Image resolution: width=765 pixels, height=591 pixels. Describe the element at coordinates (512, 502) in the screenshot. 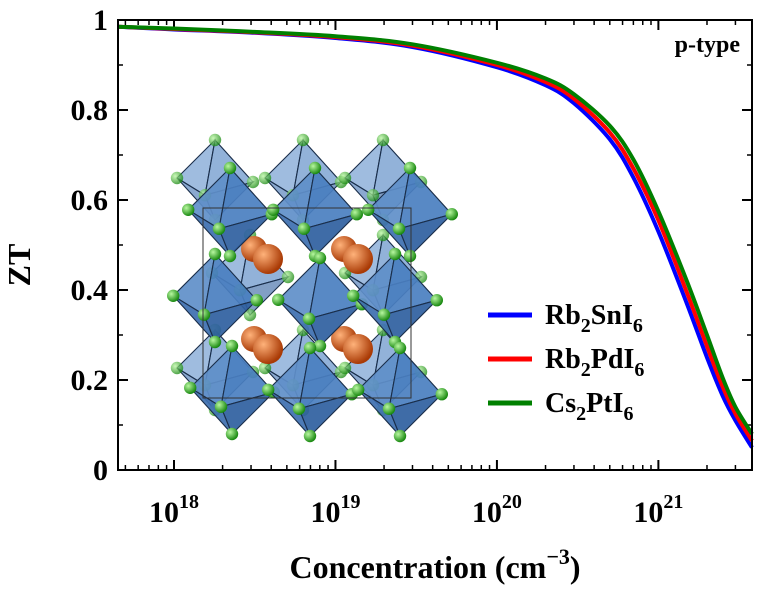

I see `x-tick-exponent: 20` at that location.